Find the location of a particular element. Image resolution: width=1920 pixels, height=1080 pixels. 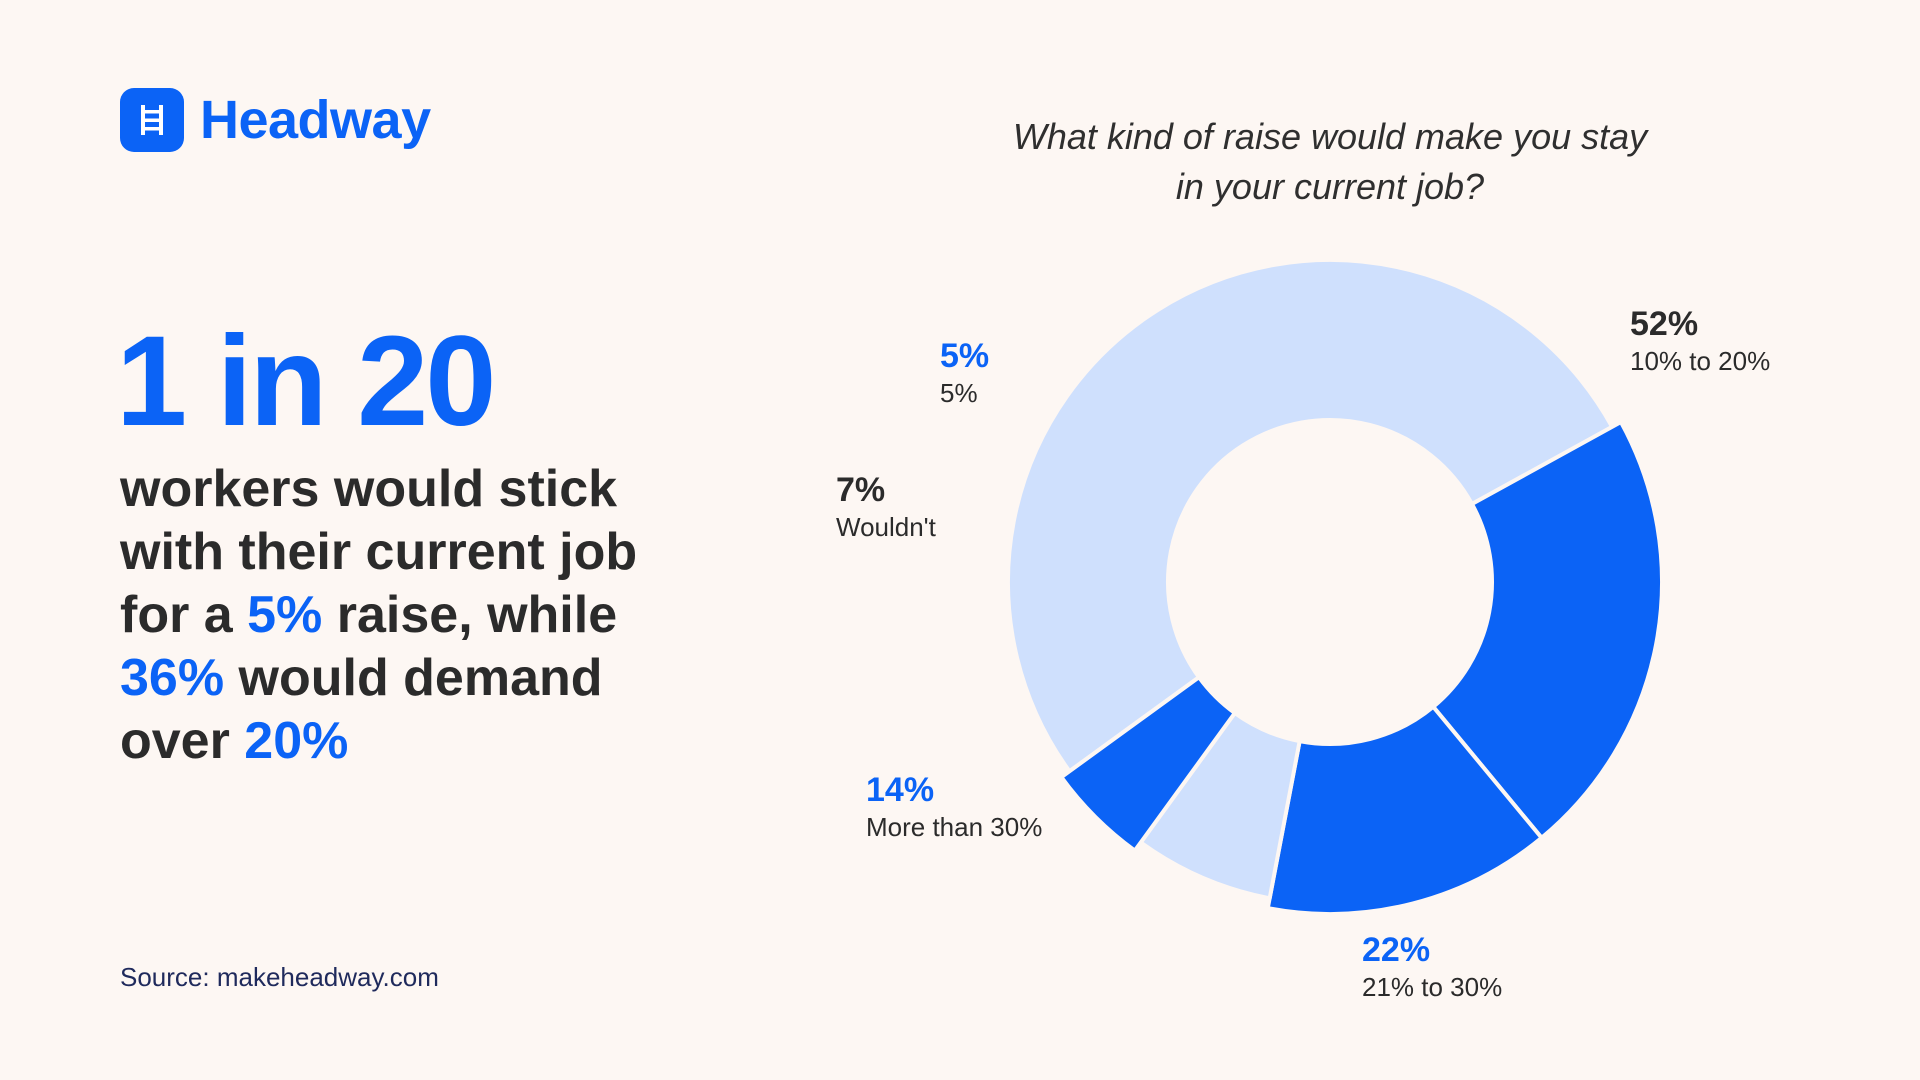

slice-category-label: More than 30% is located at coordinates (954, 827).